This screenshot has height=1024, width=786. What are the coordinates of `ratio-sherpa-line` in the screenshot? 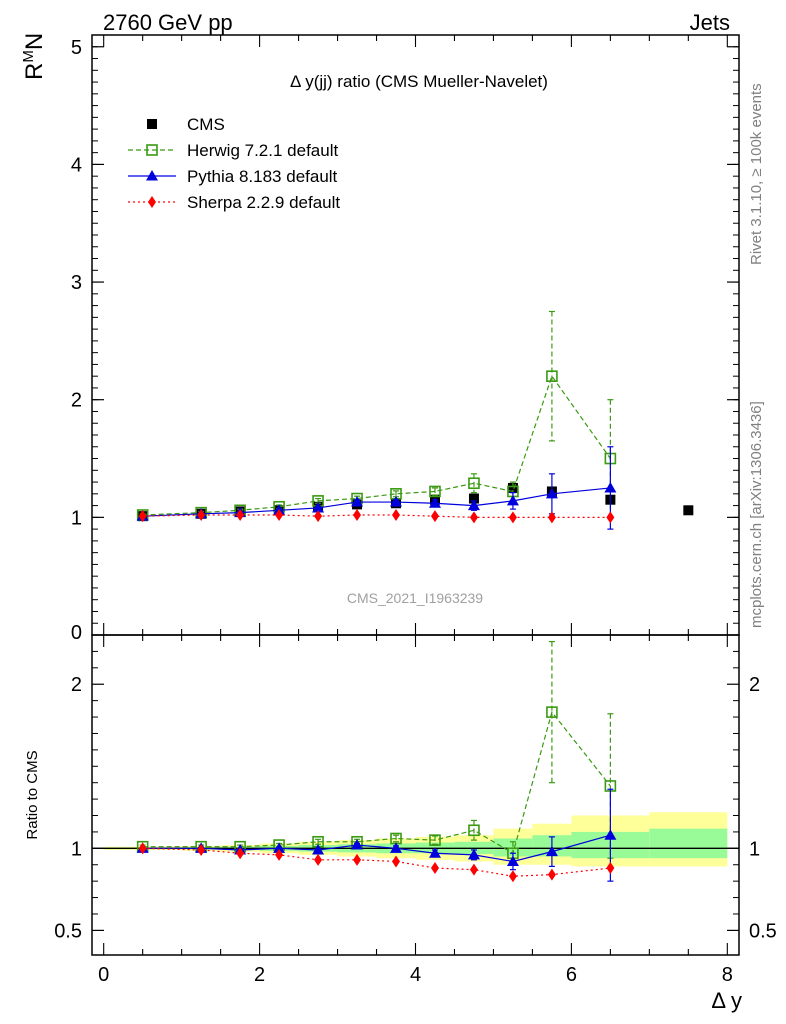 It's located at (376, 862).